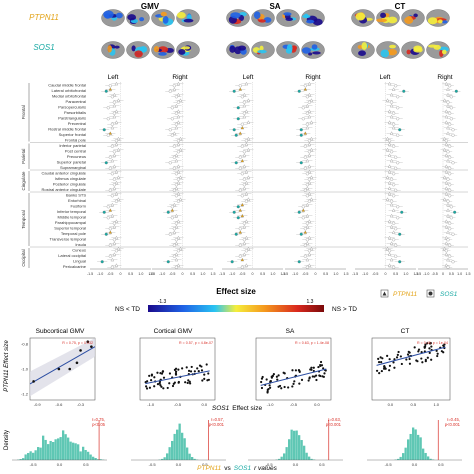 Image resolution: width=474 pixels, height=474 pixels. I want to click on bottom-xlabel-vs: vs, so click(227, 468).